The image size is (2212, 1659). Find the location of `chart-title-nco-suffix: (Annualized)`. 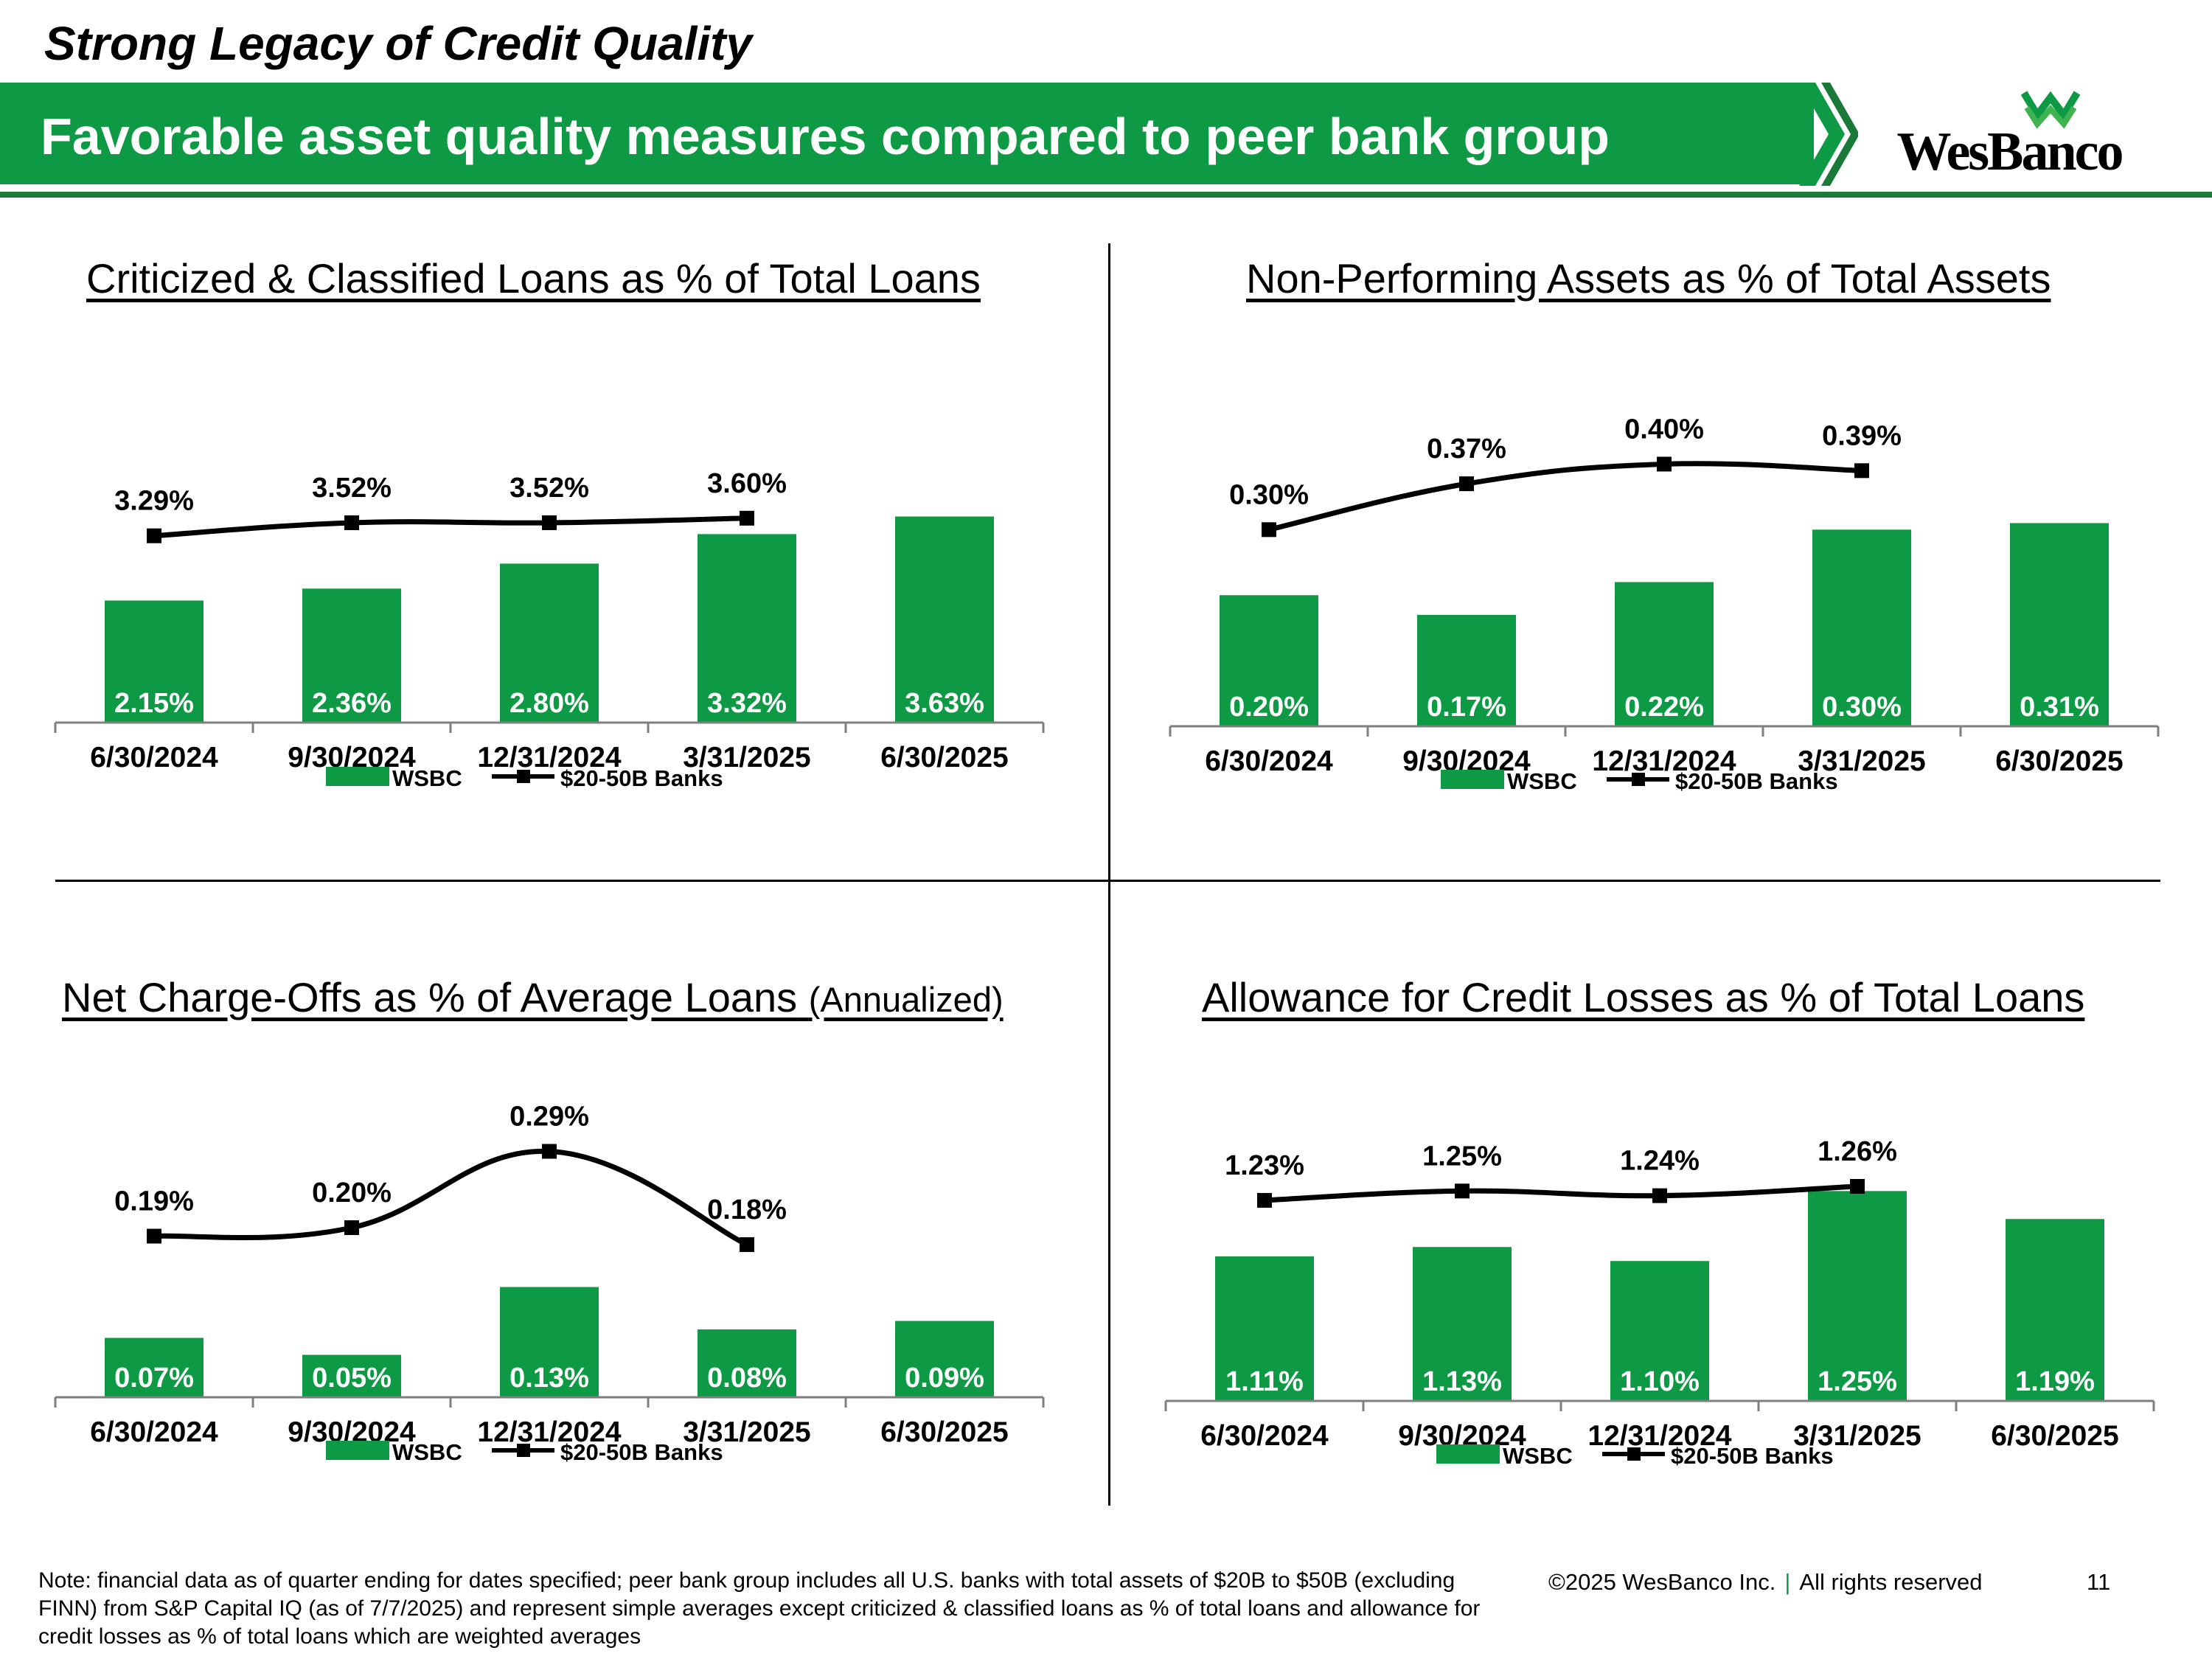

chart-title-nco-suffix: (Annualized) is located at coordinates (906, 999).